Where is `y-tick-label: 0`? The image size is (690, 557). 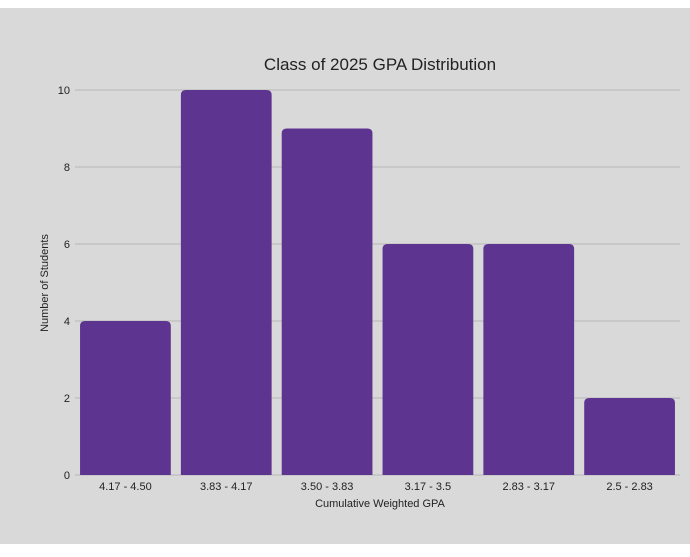 y-tick-label: 0 is located at coordinates (67, 476).